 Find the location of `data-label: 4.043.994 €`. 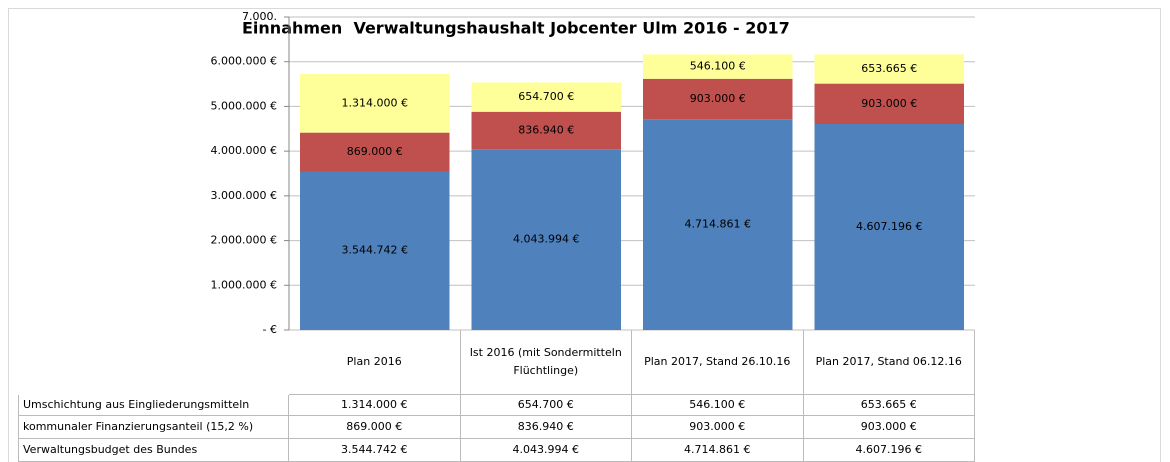

data-label: 4.043.994 € is located at coordinates (546, 239).